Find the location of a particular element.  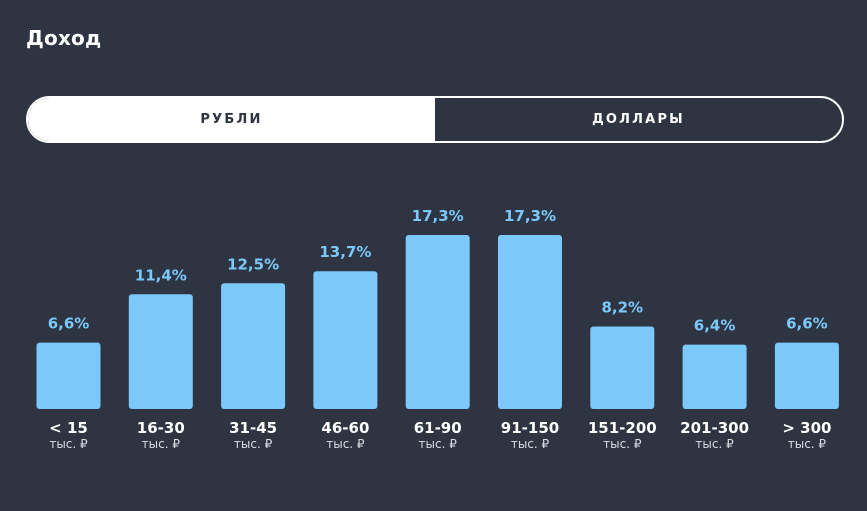

category-unit-label-4: тыс. ₽ is located at coordinates (438, 444).